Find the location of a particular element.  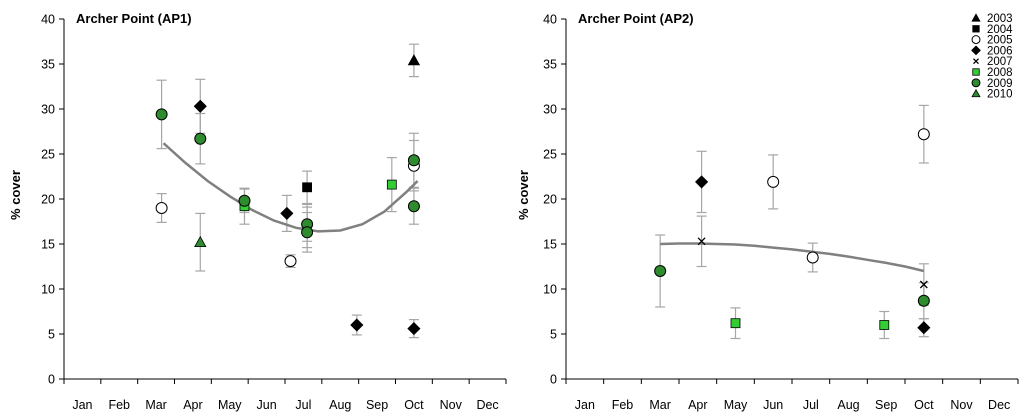

legend-label: 2006 is located at coordinates (1000, 51).